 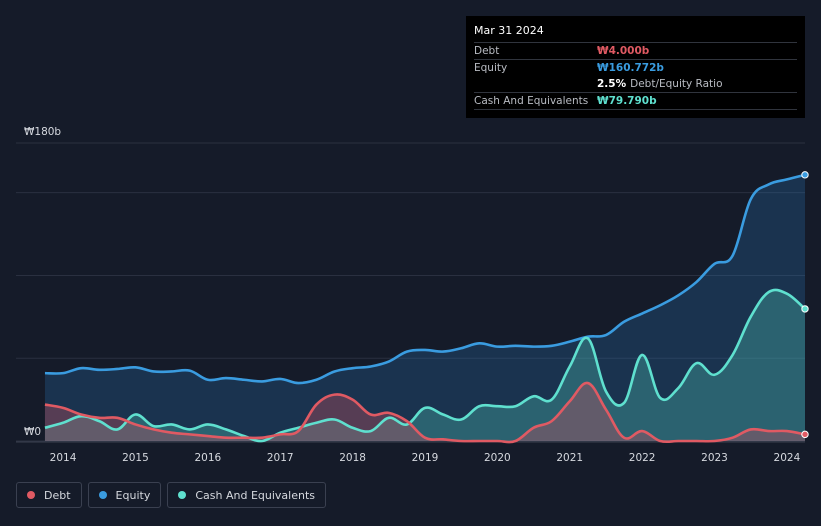 I want to click on x-tick-label: 2014, so click(x=63, y=458).